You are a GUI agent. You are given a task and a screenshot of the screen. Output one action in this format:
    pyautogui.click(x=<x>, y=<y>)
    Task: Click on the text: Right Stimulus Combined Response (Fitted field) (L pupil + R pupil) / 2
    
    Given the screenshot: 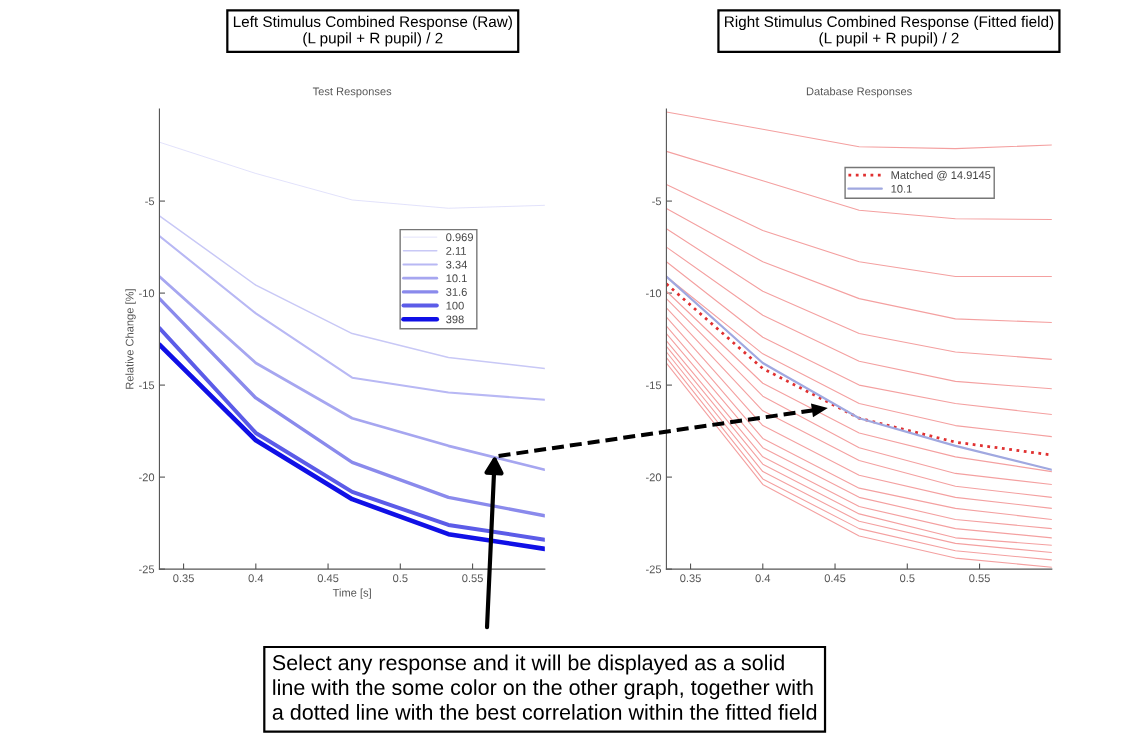 What is the action you would take?
    pyautogui.click(x=889, y=31)
    